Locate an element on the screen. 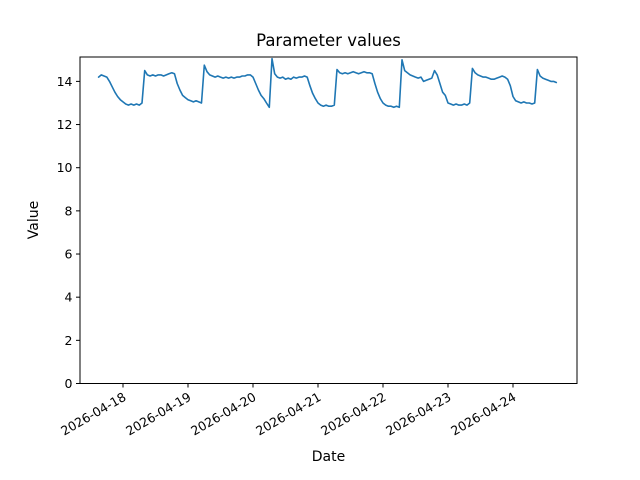 The width and height of the screenshot is (640, 480). y-tick-label: 4 is located at coordinates (69, 297).